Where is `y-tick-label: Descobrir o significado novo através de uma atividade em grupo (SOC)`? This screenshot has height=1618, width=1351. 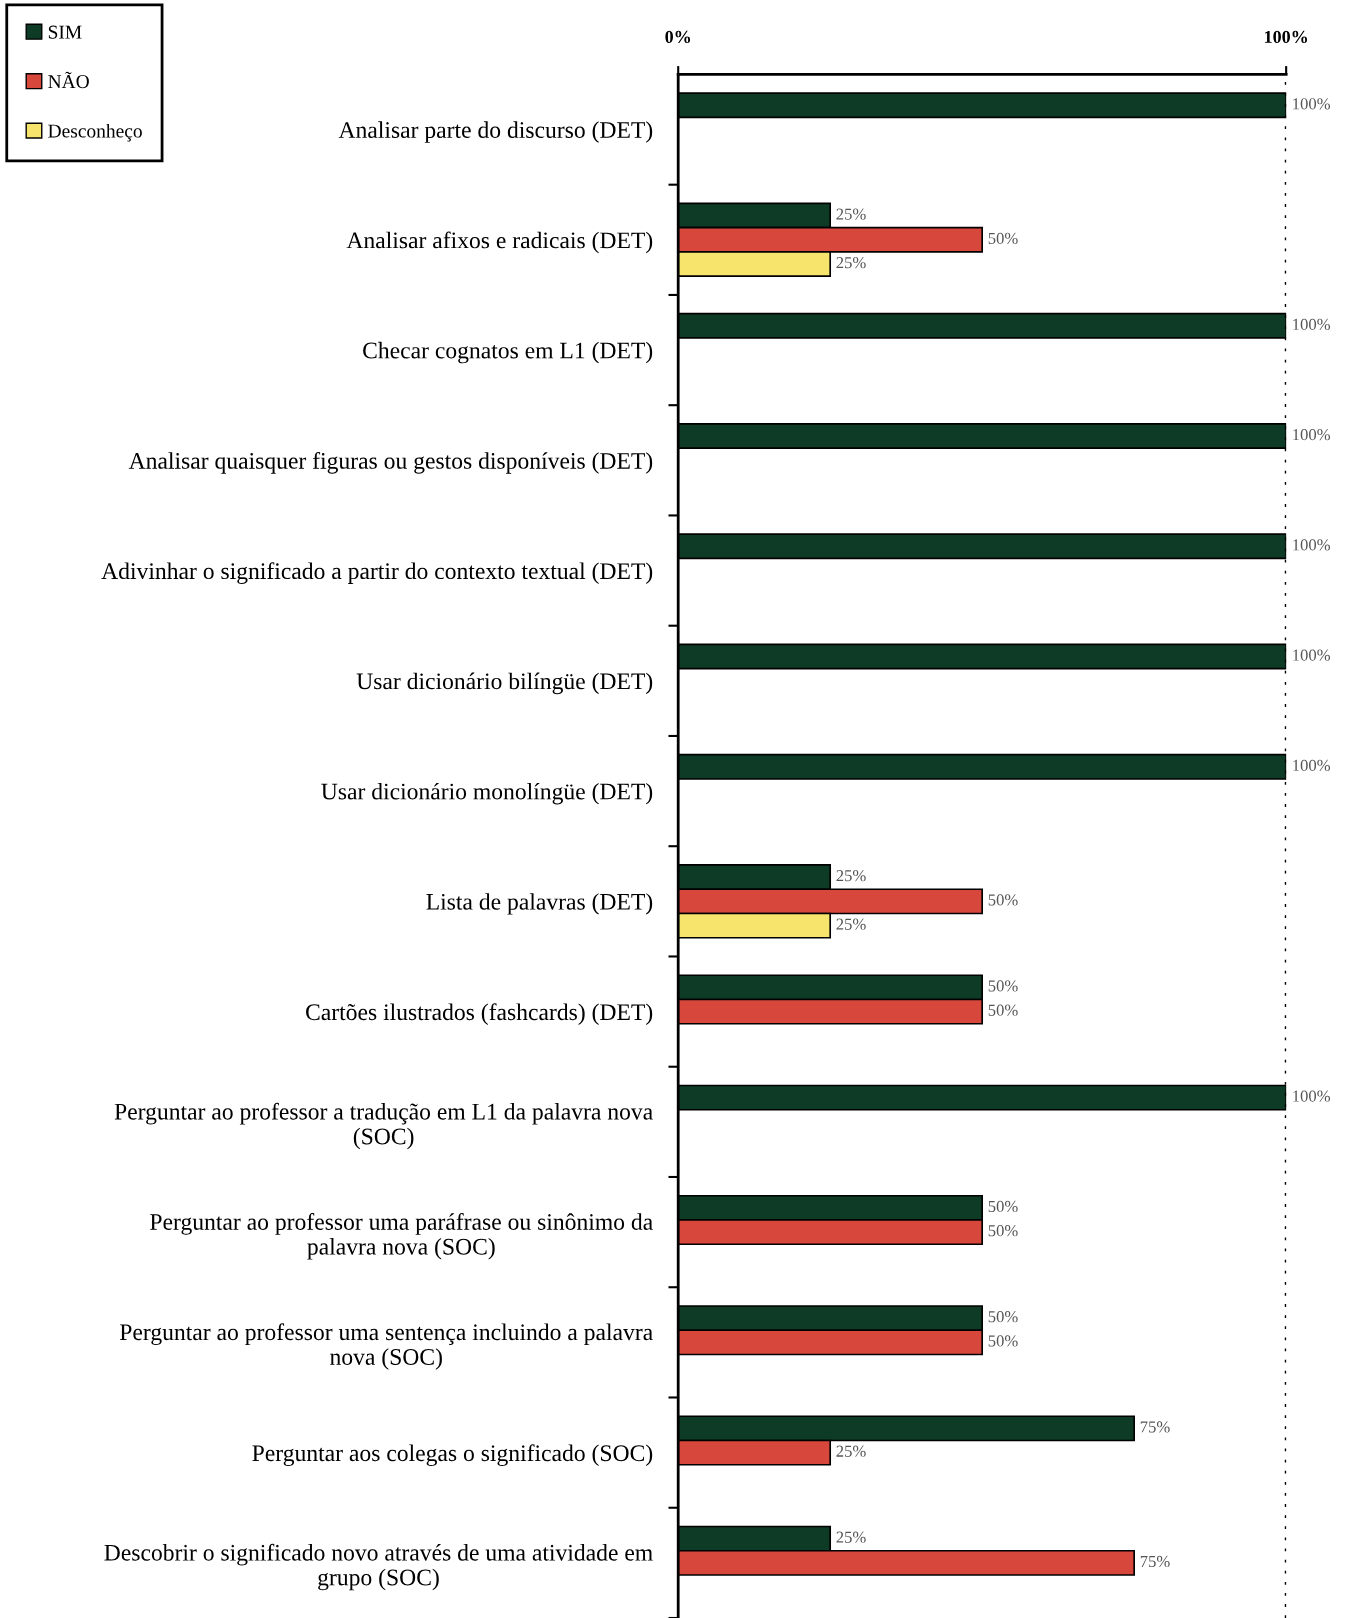 y-tick-label: Descobrir o significado novo através de uma atividade em grupo (SOC) is located at coordinates (378, 1567).